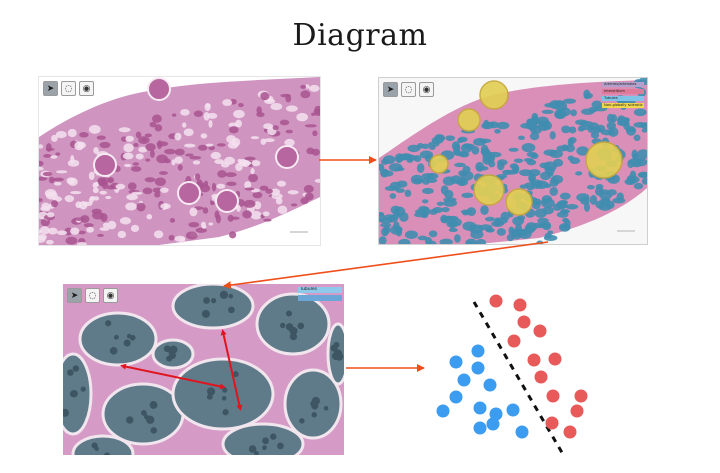  What do you see at coordinates (179, 161) in the screenshot?
I see `wsi-panel: ➤ ◌ ◉` at bounding box center [179, 161].